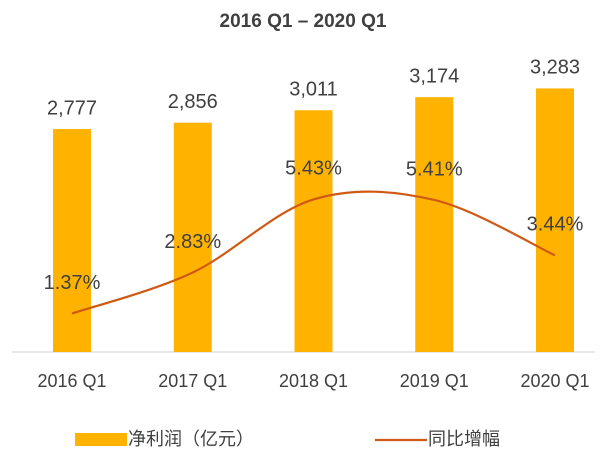  Describe the element at coordinates (313, 90) in the screenshot. I see `bar-value-label: 3,011` at that location.